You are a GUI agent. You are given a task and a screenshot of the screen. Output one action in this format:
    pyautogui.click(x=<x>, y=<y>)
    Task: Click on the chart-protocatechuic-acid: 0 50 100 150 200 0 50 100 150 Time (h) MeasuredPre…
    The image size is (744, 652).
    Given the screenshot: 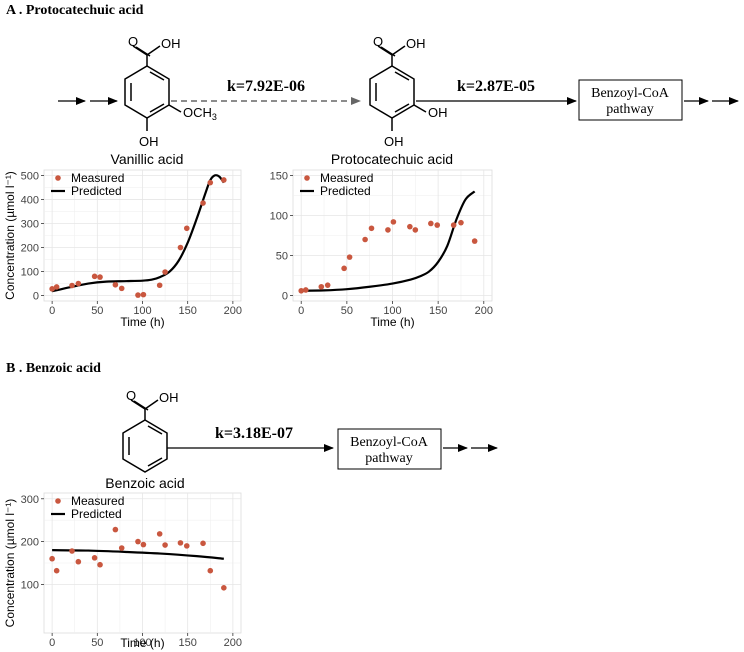 What is the action you would take?
    pyautogui.click(x=381, y=249)
    